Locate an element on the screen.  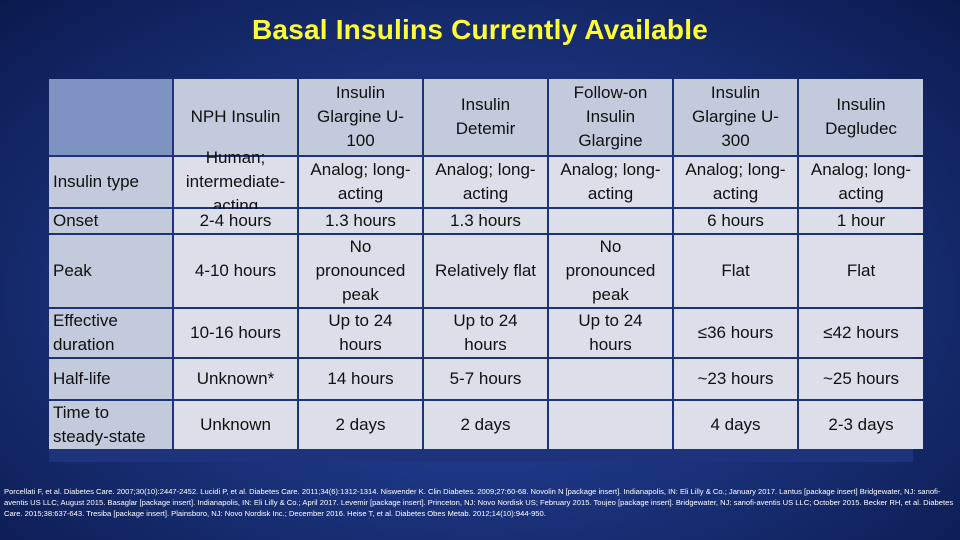
table-cell: Relatively flat is located at coordinates (485, 271).